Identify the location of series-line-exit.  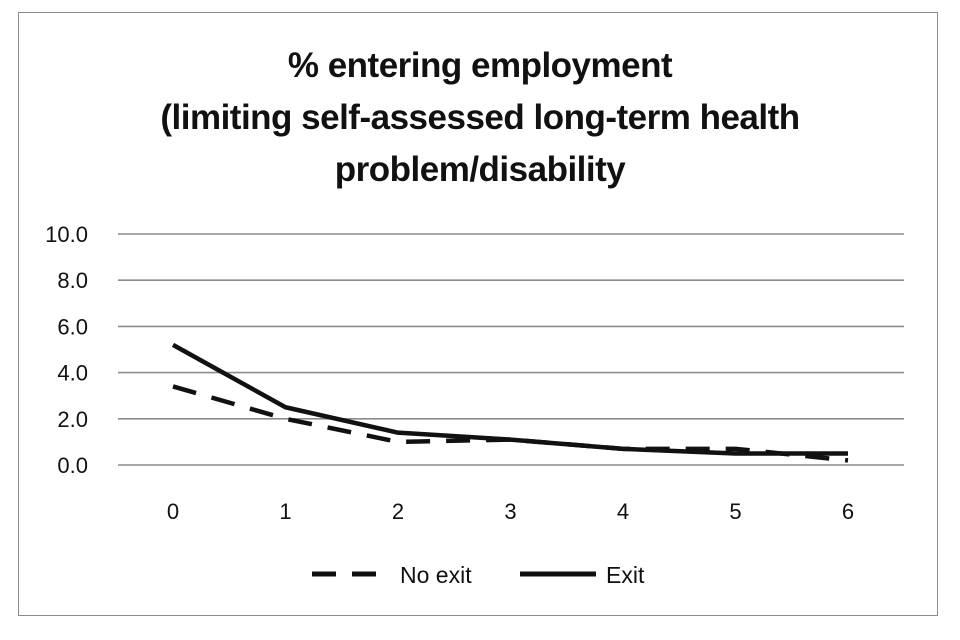
(509, 399).